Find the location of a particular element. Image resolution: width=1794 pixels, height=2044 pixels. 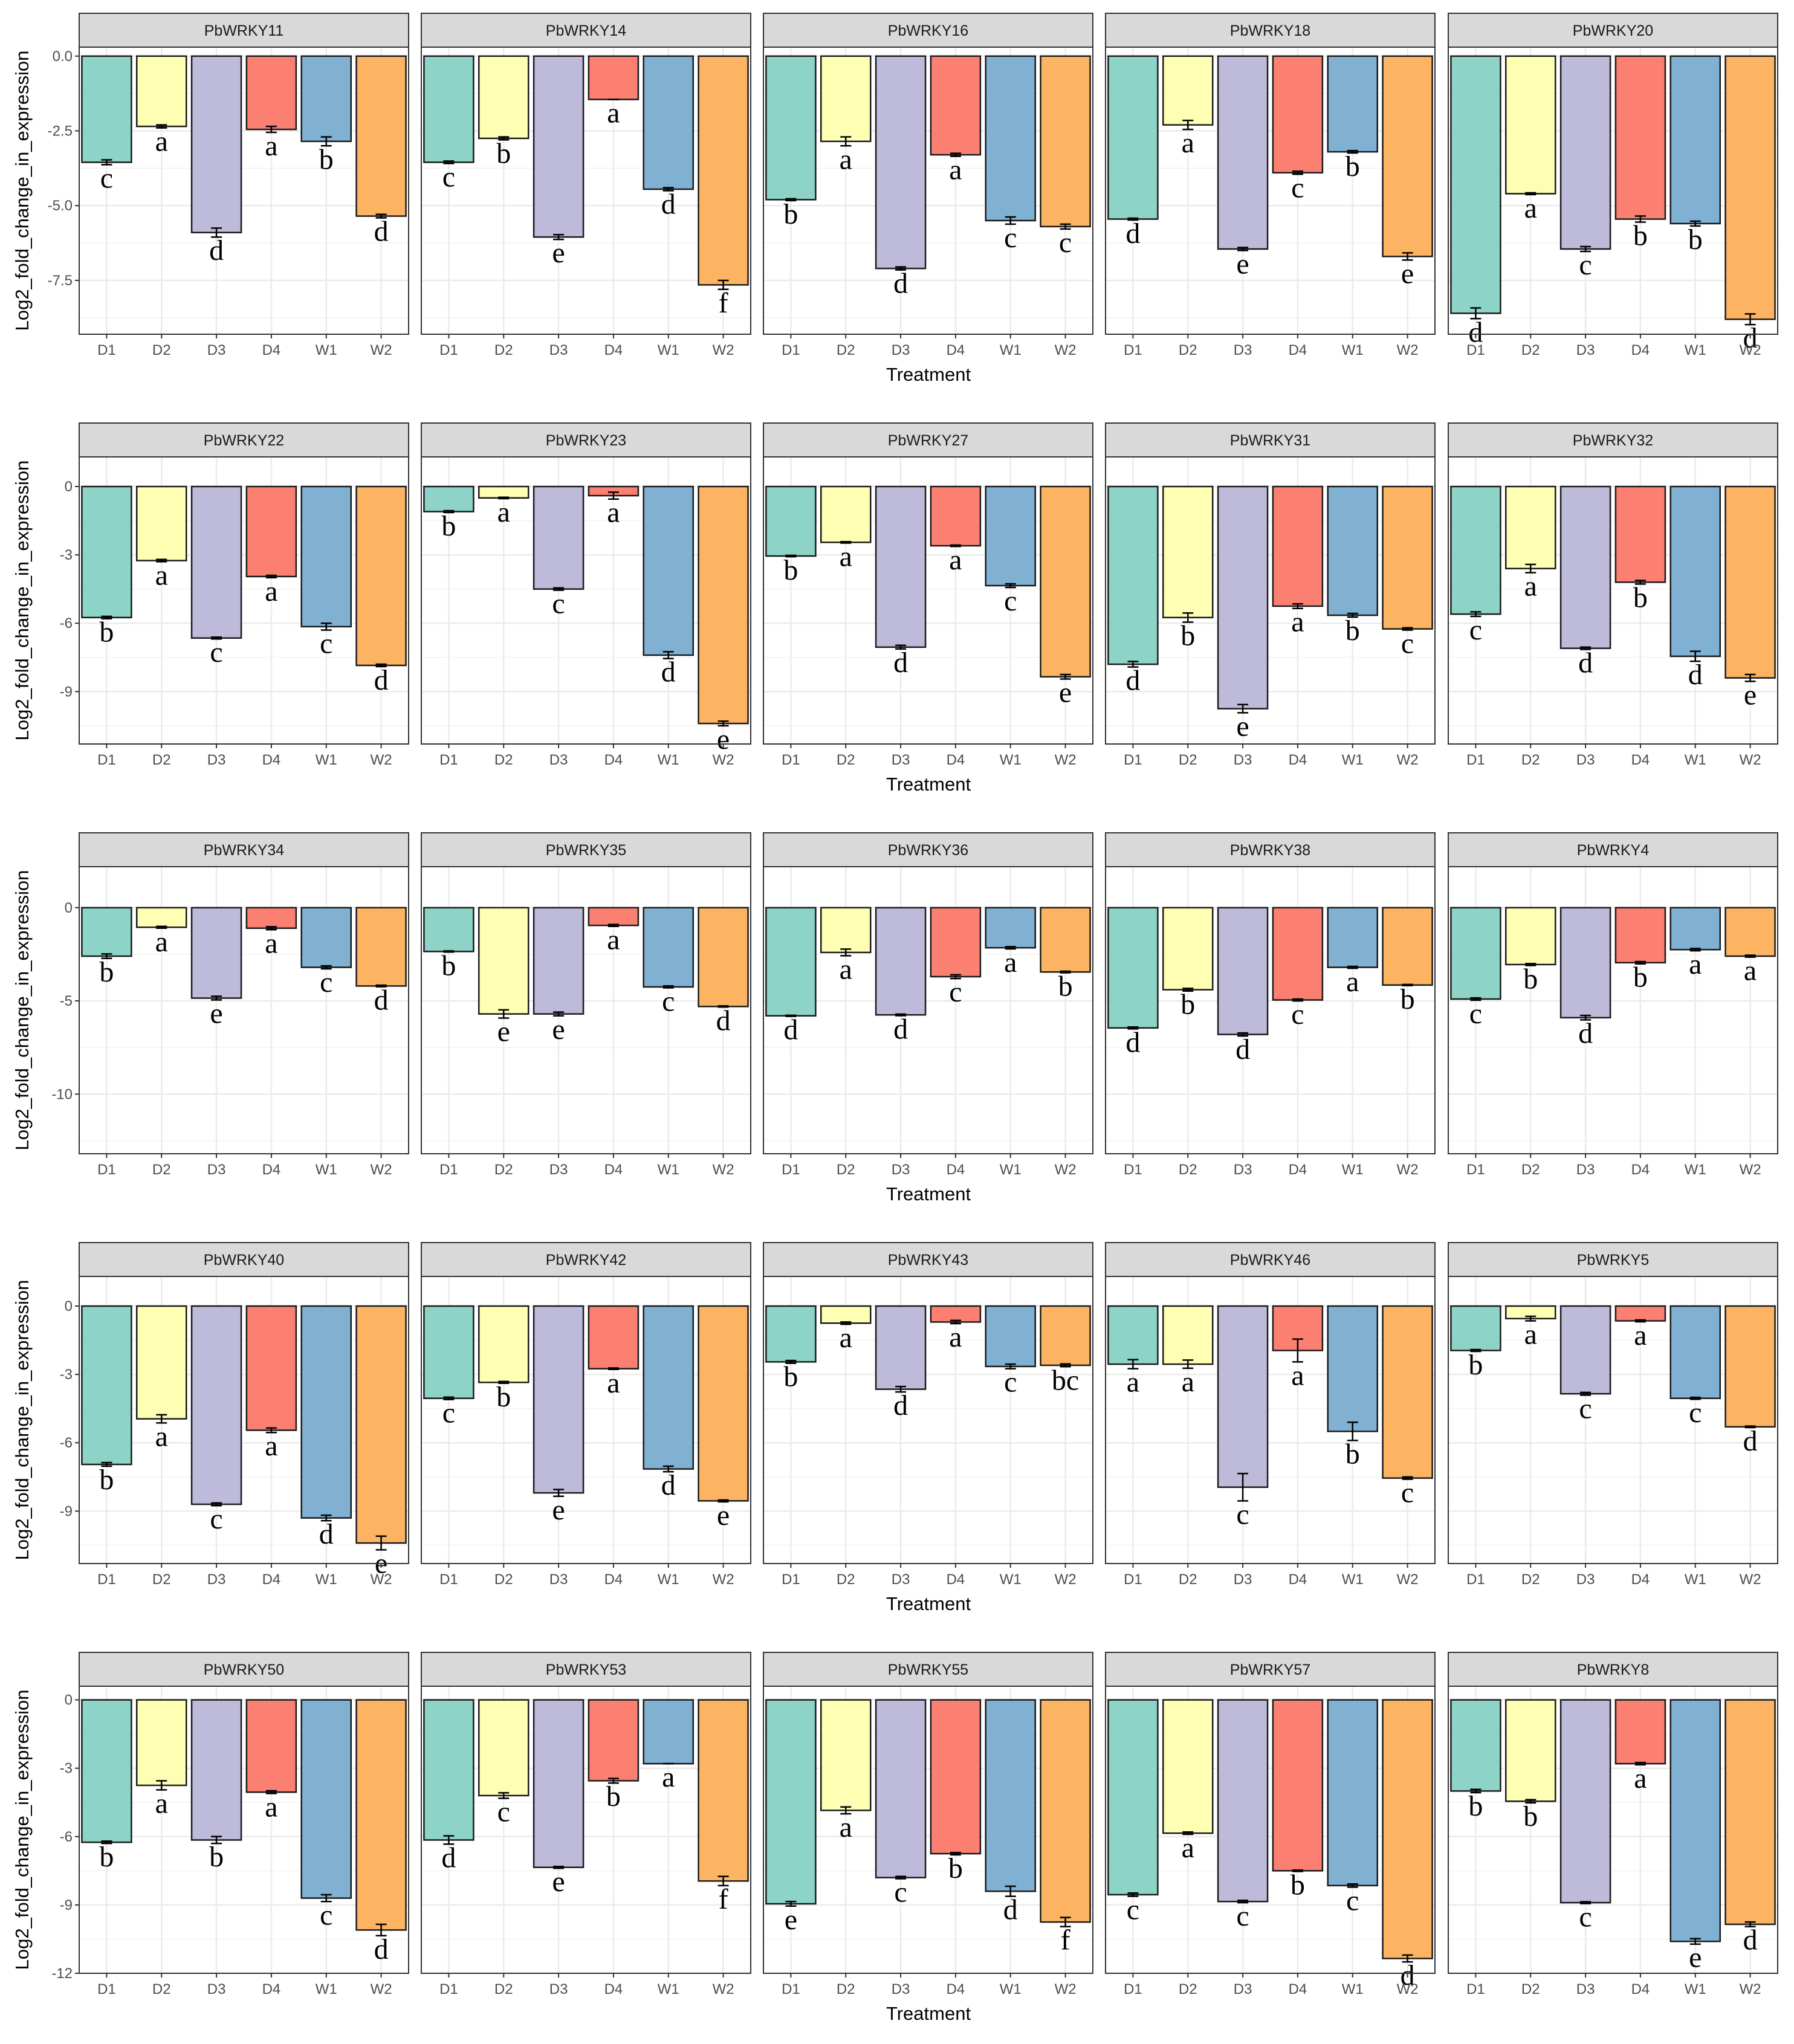

facet-panel: PbWRKY46 a a c a b c D1 D2 D3 D4 W1 W2 is located at coordinates (1270, 1415).